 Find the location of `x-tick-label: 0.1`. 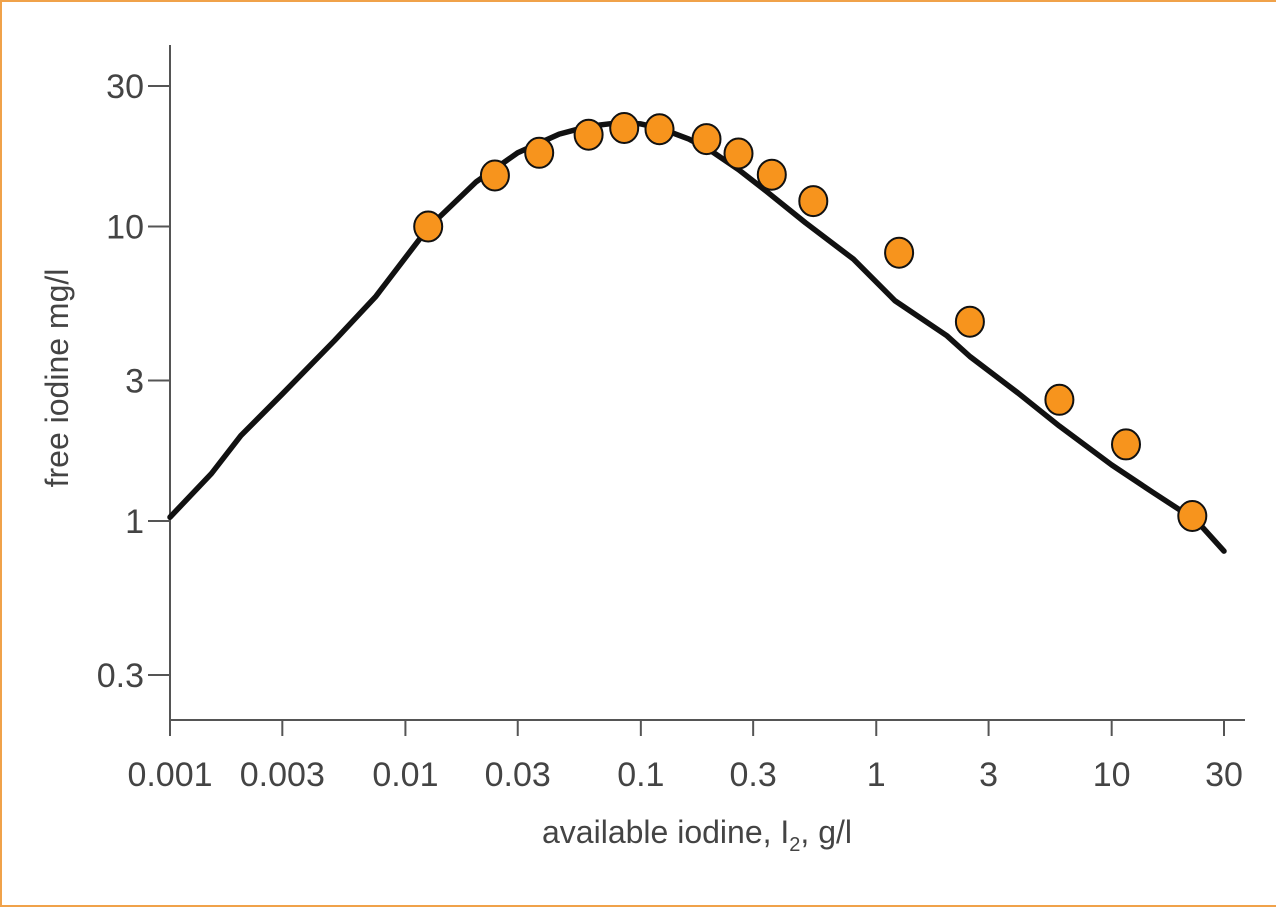

x-tick-label: 0.1 is located at coordinates (640, 775).